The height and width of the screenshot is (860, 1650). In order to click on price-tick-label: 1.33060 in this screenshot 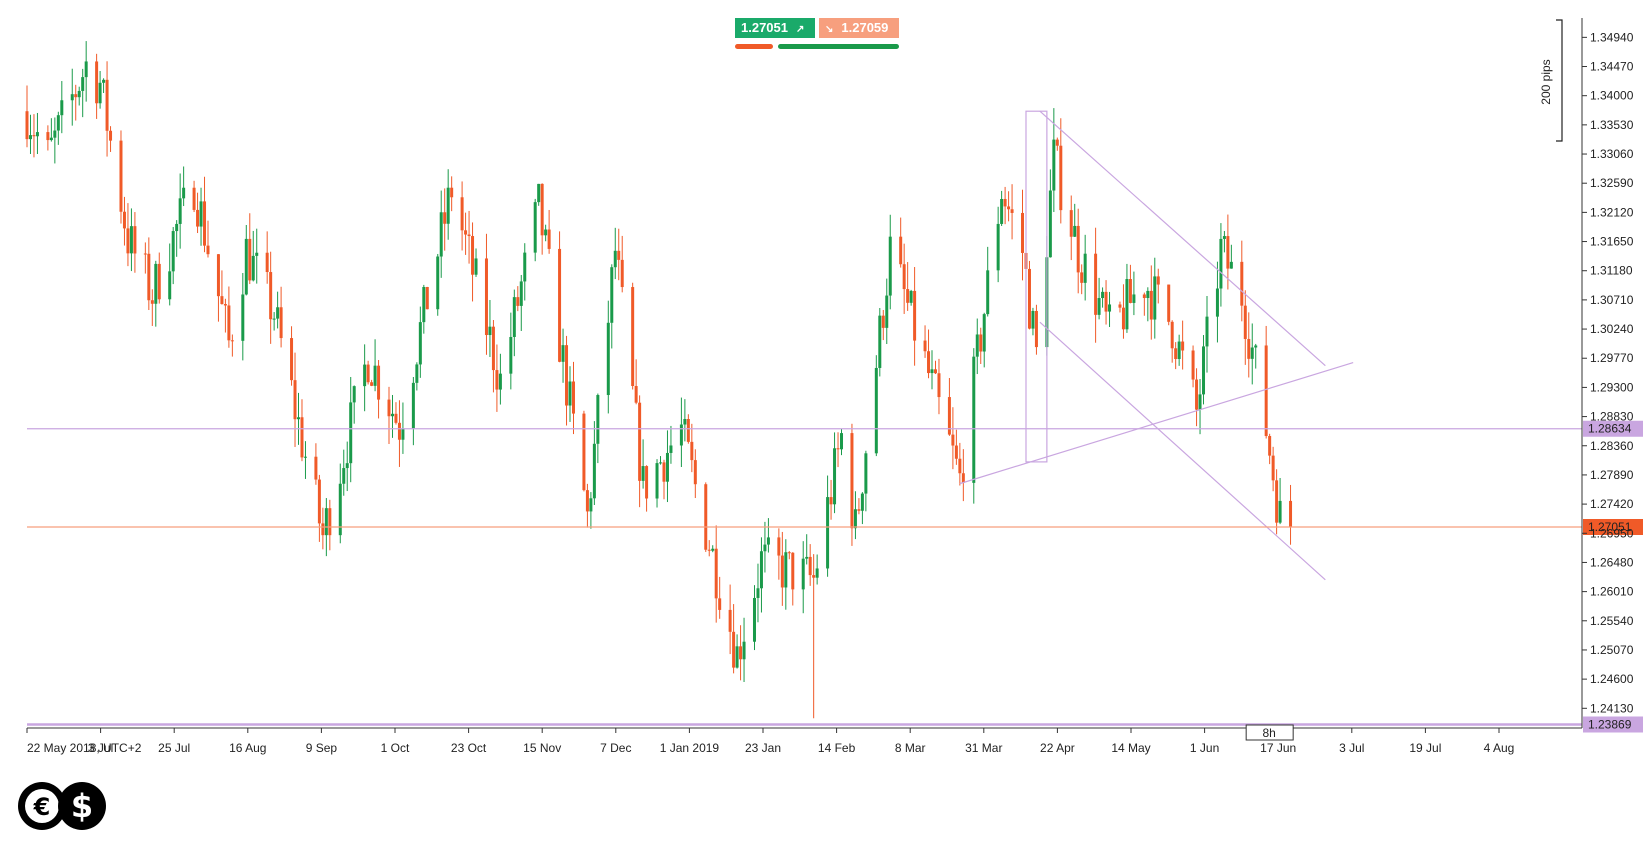, I will do `click(1612, 154)`.